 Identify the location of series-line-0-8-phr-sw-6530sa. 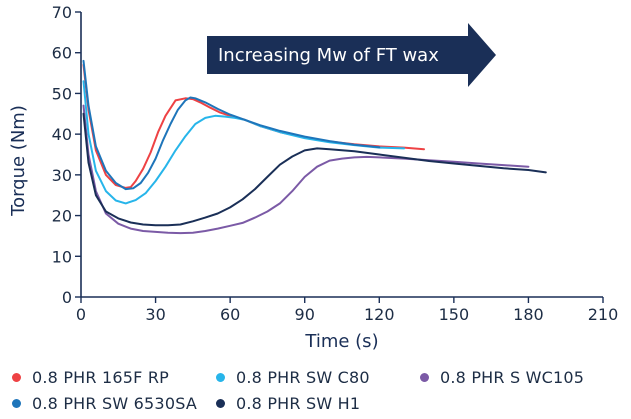
(231, 125).